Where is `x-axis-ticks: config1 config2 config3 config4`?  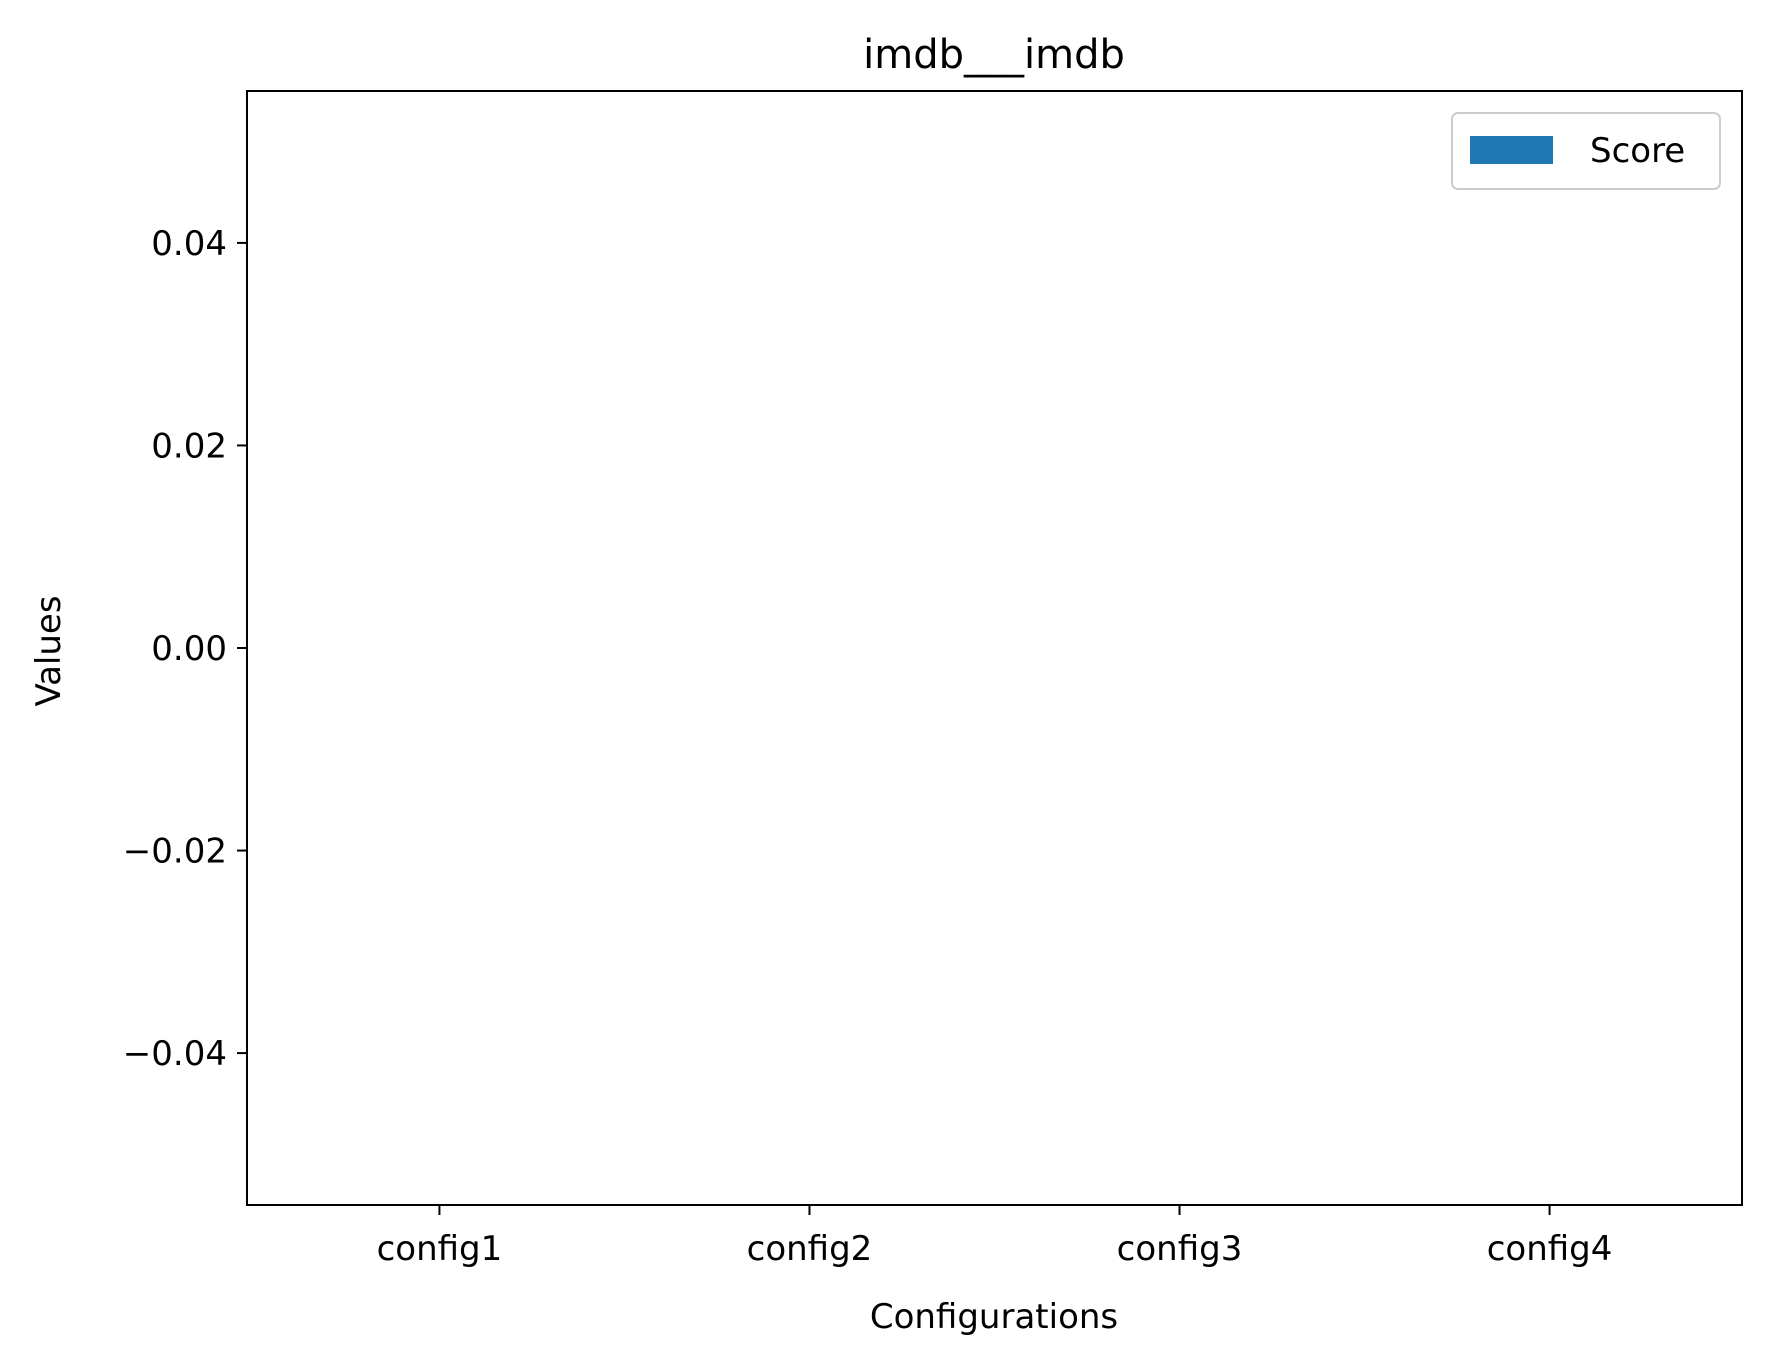
x-axis-ticks: config1 config2 config3 config4 is located at coordinates (995, 1237).